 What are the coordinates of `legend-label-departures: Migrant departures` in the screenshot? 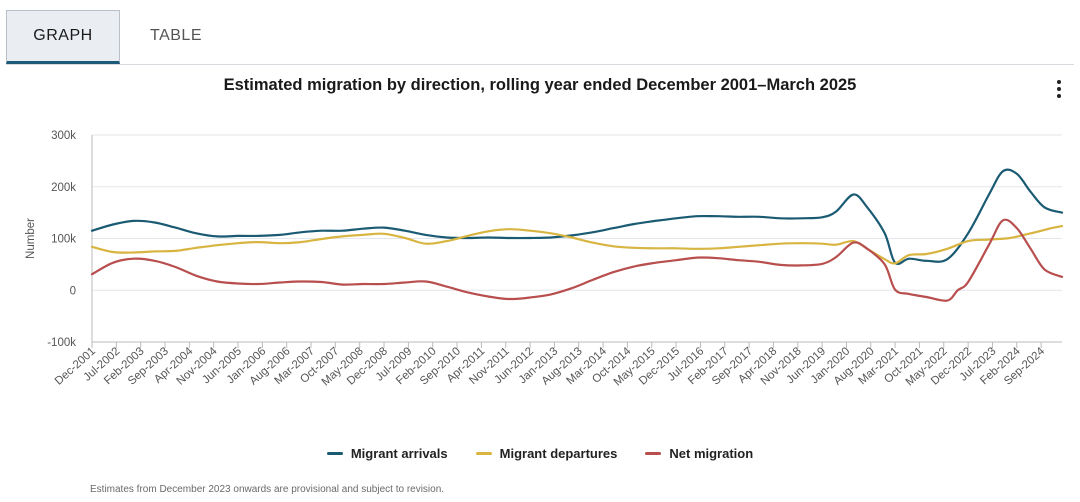 It's located at (558, 453).